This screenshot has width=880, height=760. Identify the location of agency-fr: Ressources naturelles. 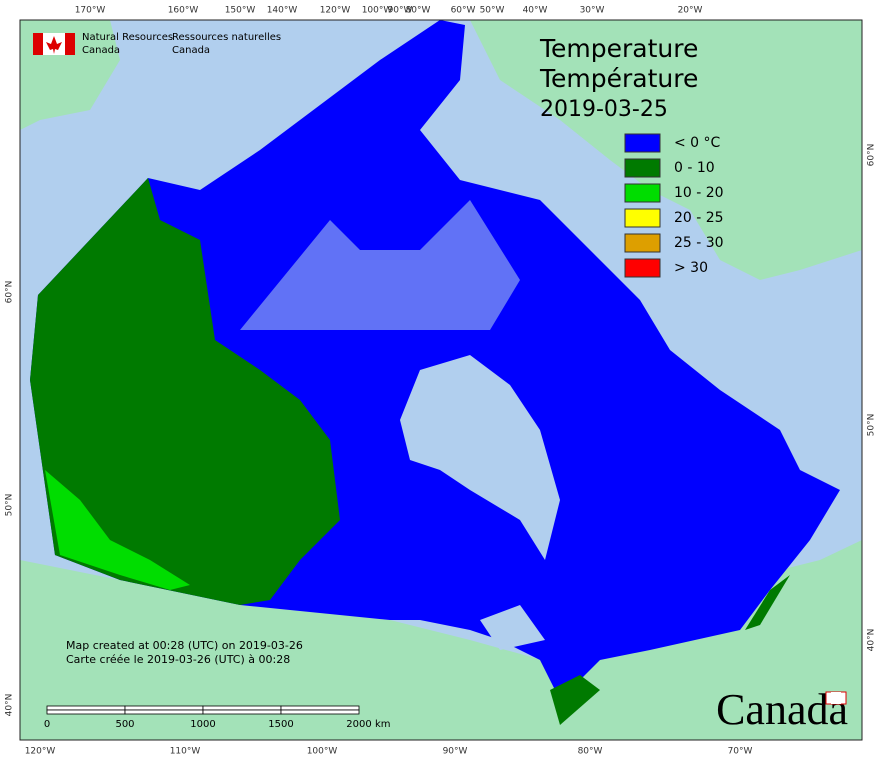
(226, 37).